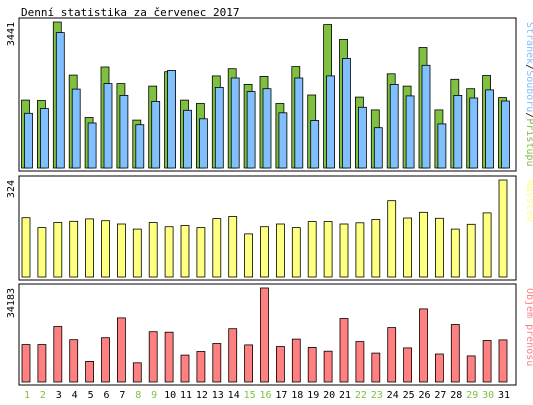  What do you see at coordinates (377, 395) in the screenshot?
I see `x-tick-label: 23` at bounding box center [377, 395].